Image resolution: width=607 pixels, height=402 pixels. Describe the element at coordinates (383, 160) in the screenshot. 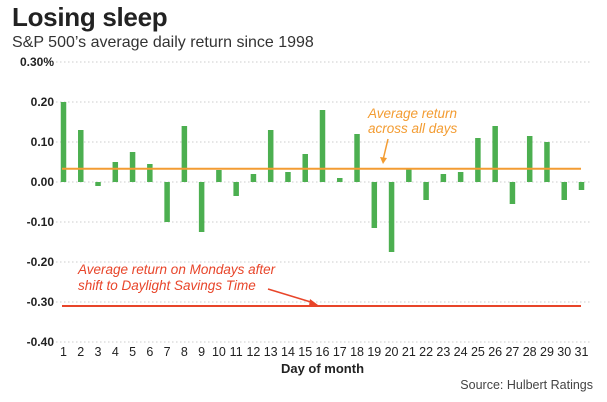

I see `average-return-arrowhead` at that location.